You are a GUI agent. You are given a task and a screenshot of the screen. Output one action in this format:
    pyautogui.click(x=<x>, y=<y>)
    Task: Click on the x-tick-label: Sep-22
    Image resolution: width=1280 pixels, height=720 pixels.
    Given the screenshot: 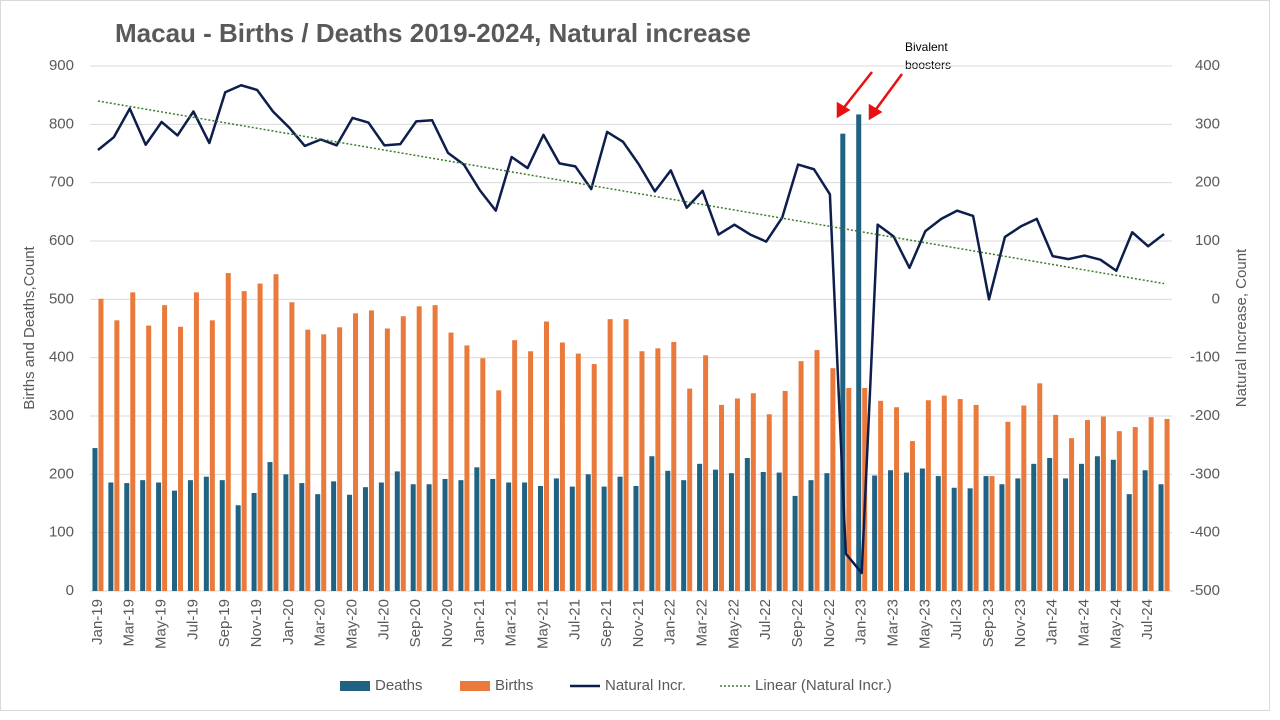 What is the action you would take?
    pyautogui.click(x=797, y=623)
    